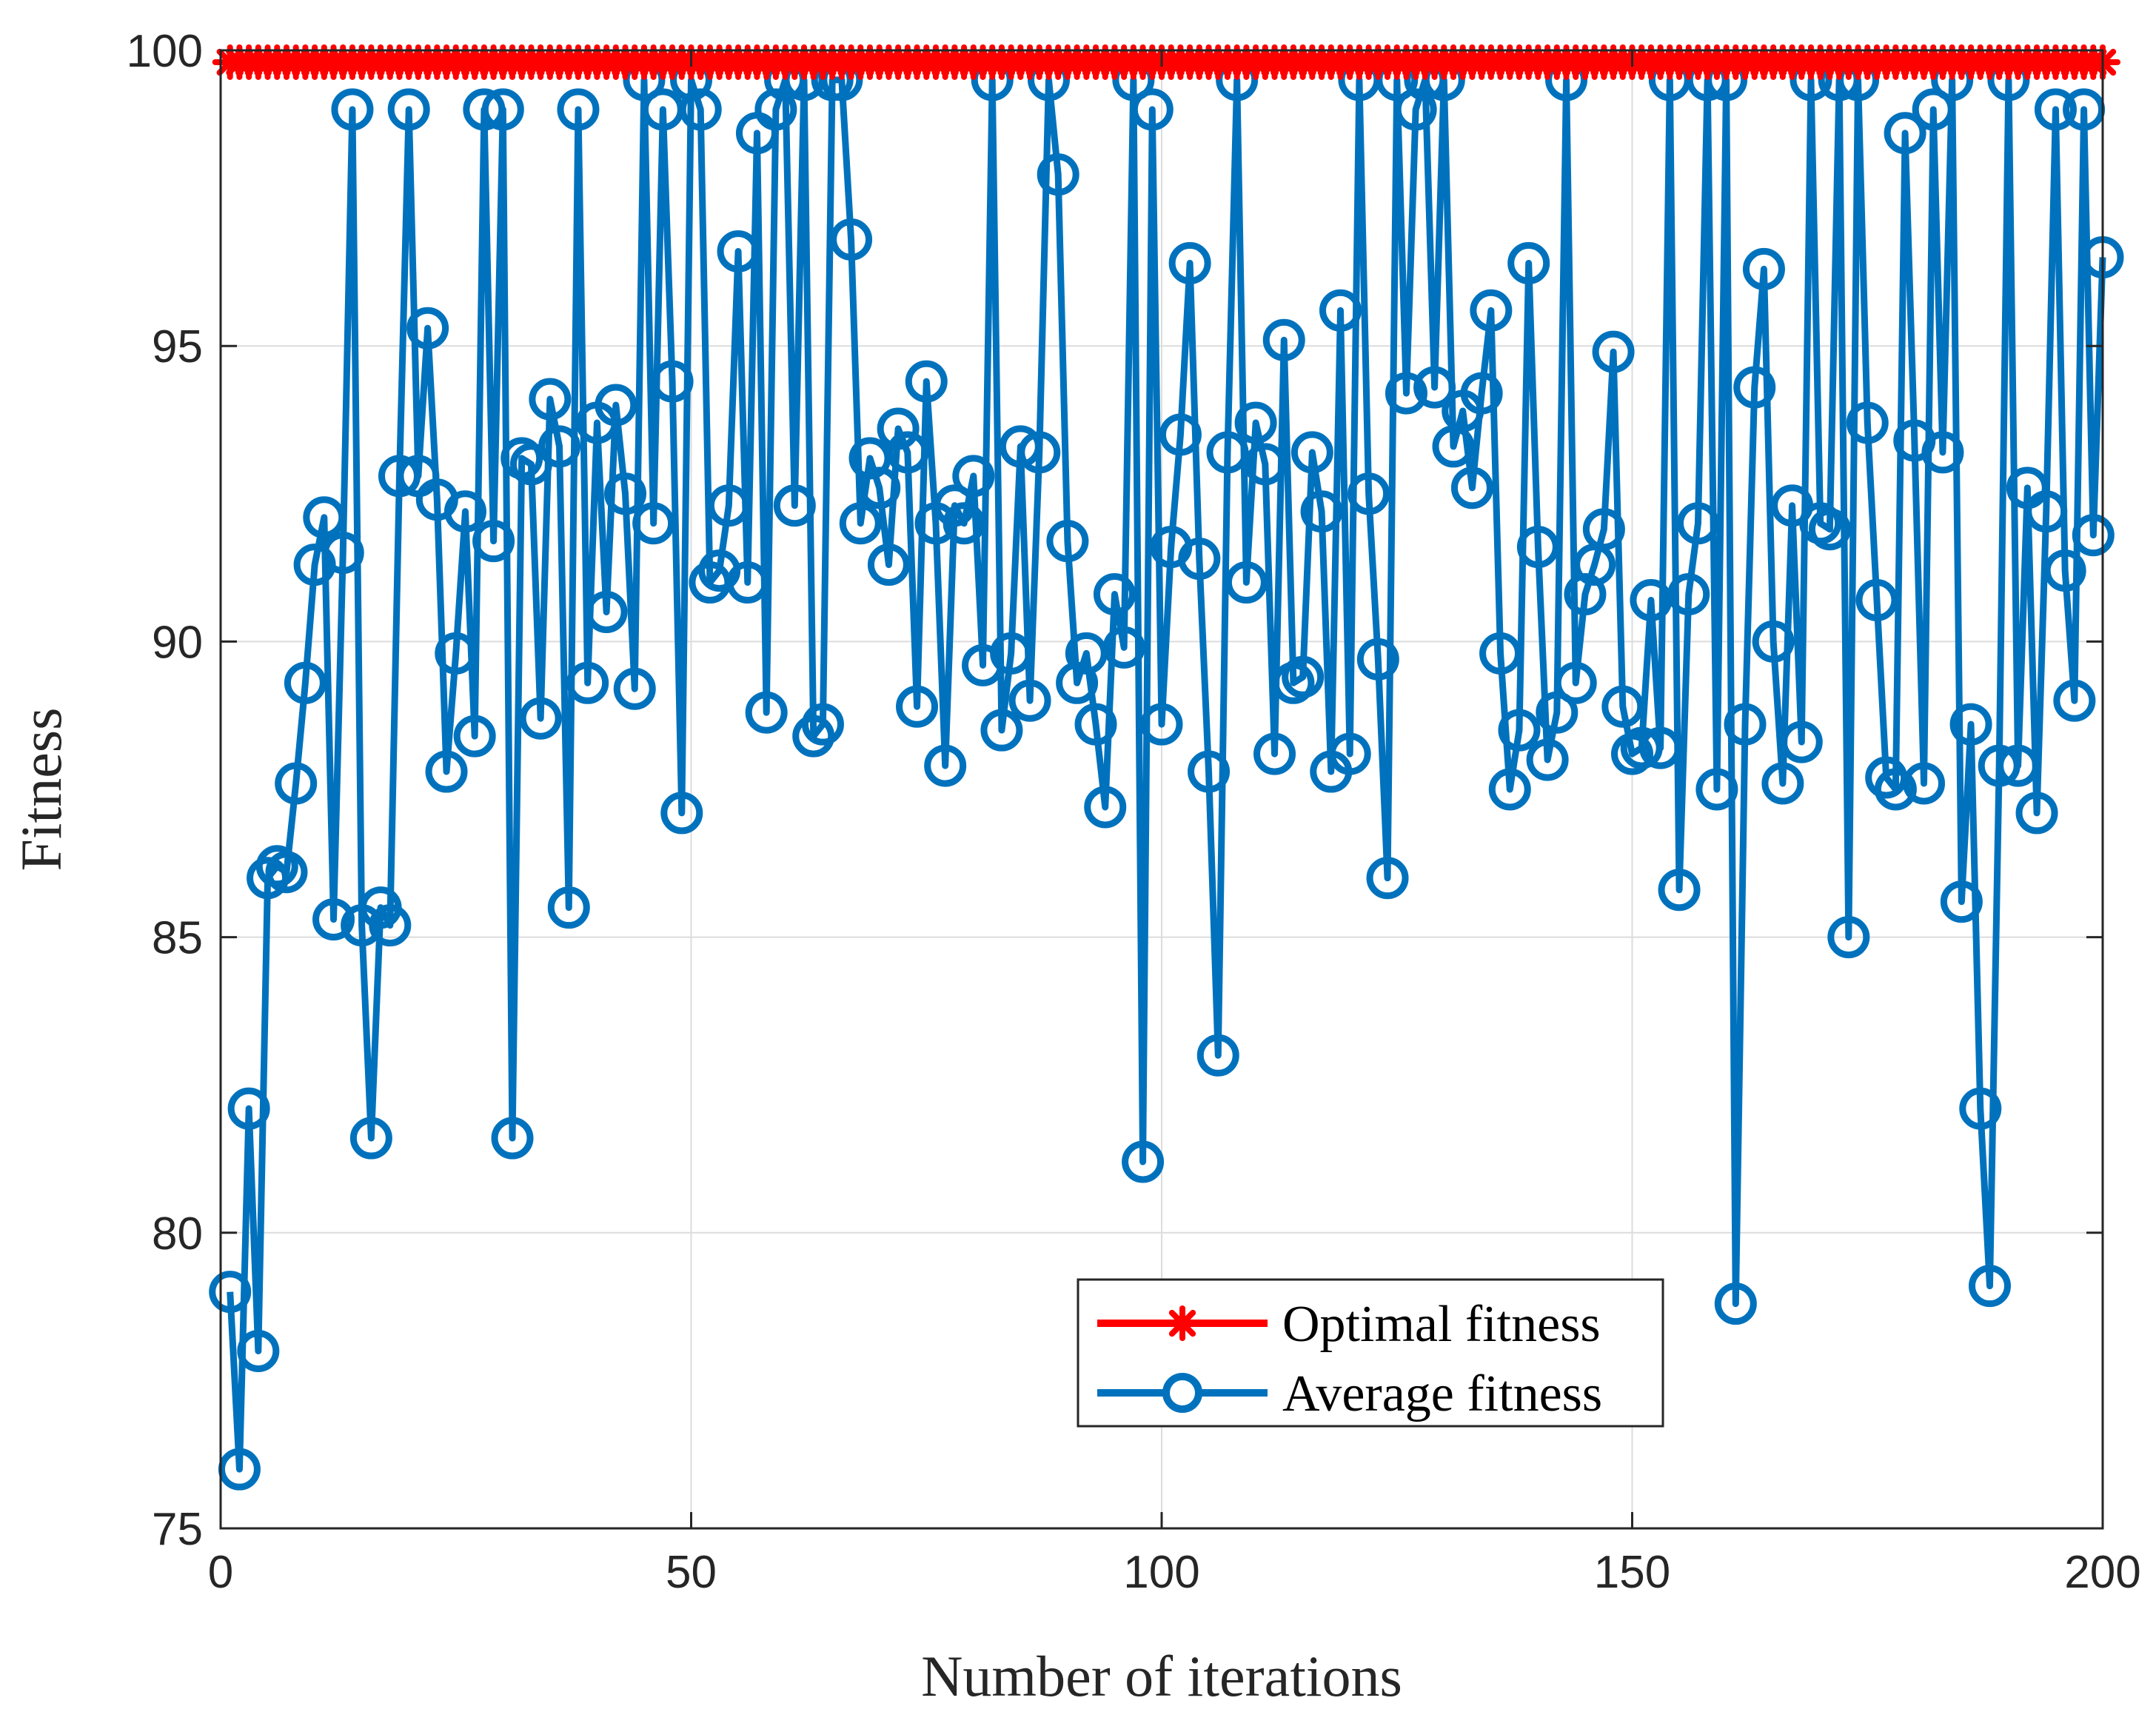 The height and width of the screenshot is (1712, 2156). Describe the element at coordinates (177, 1234) in the screenshot. I see `y-tick-label: 80` at that location.